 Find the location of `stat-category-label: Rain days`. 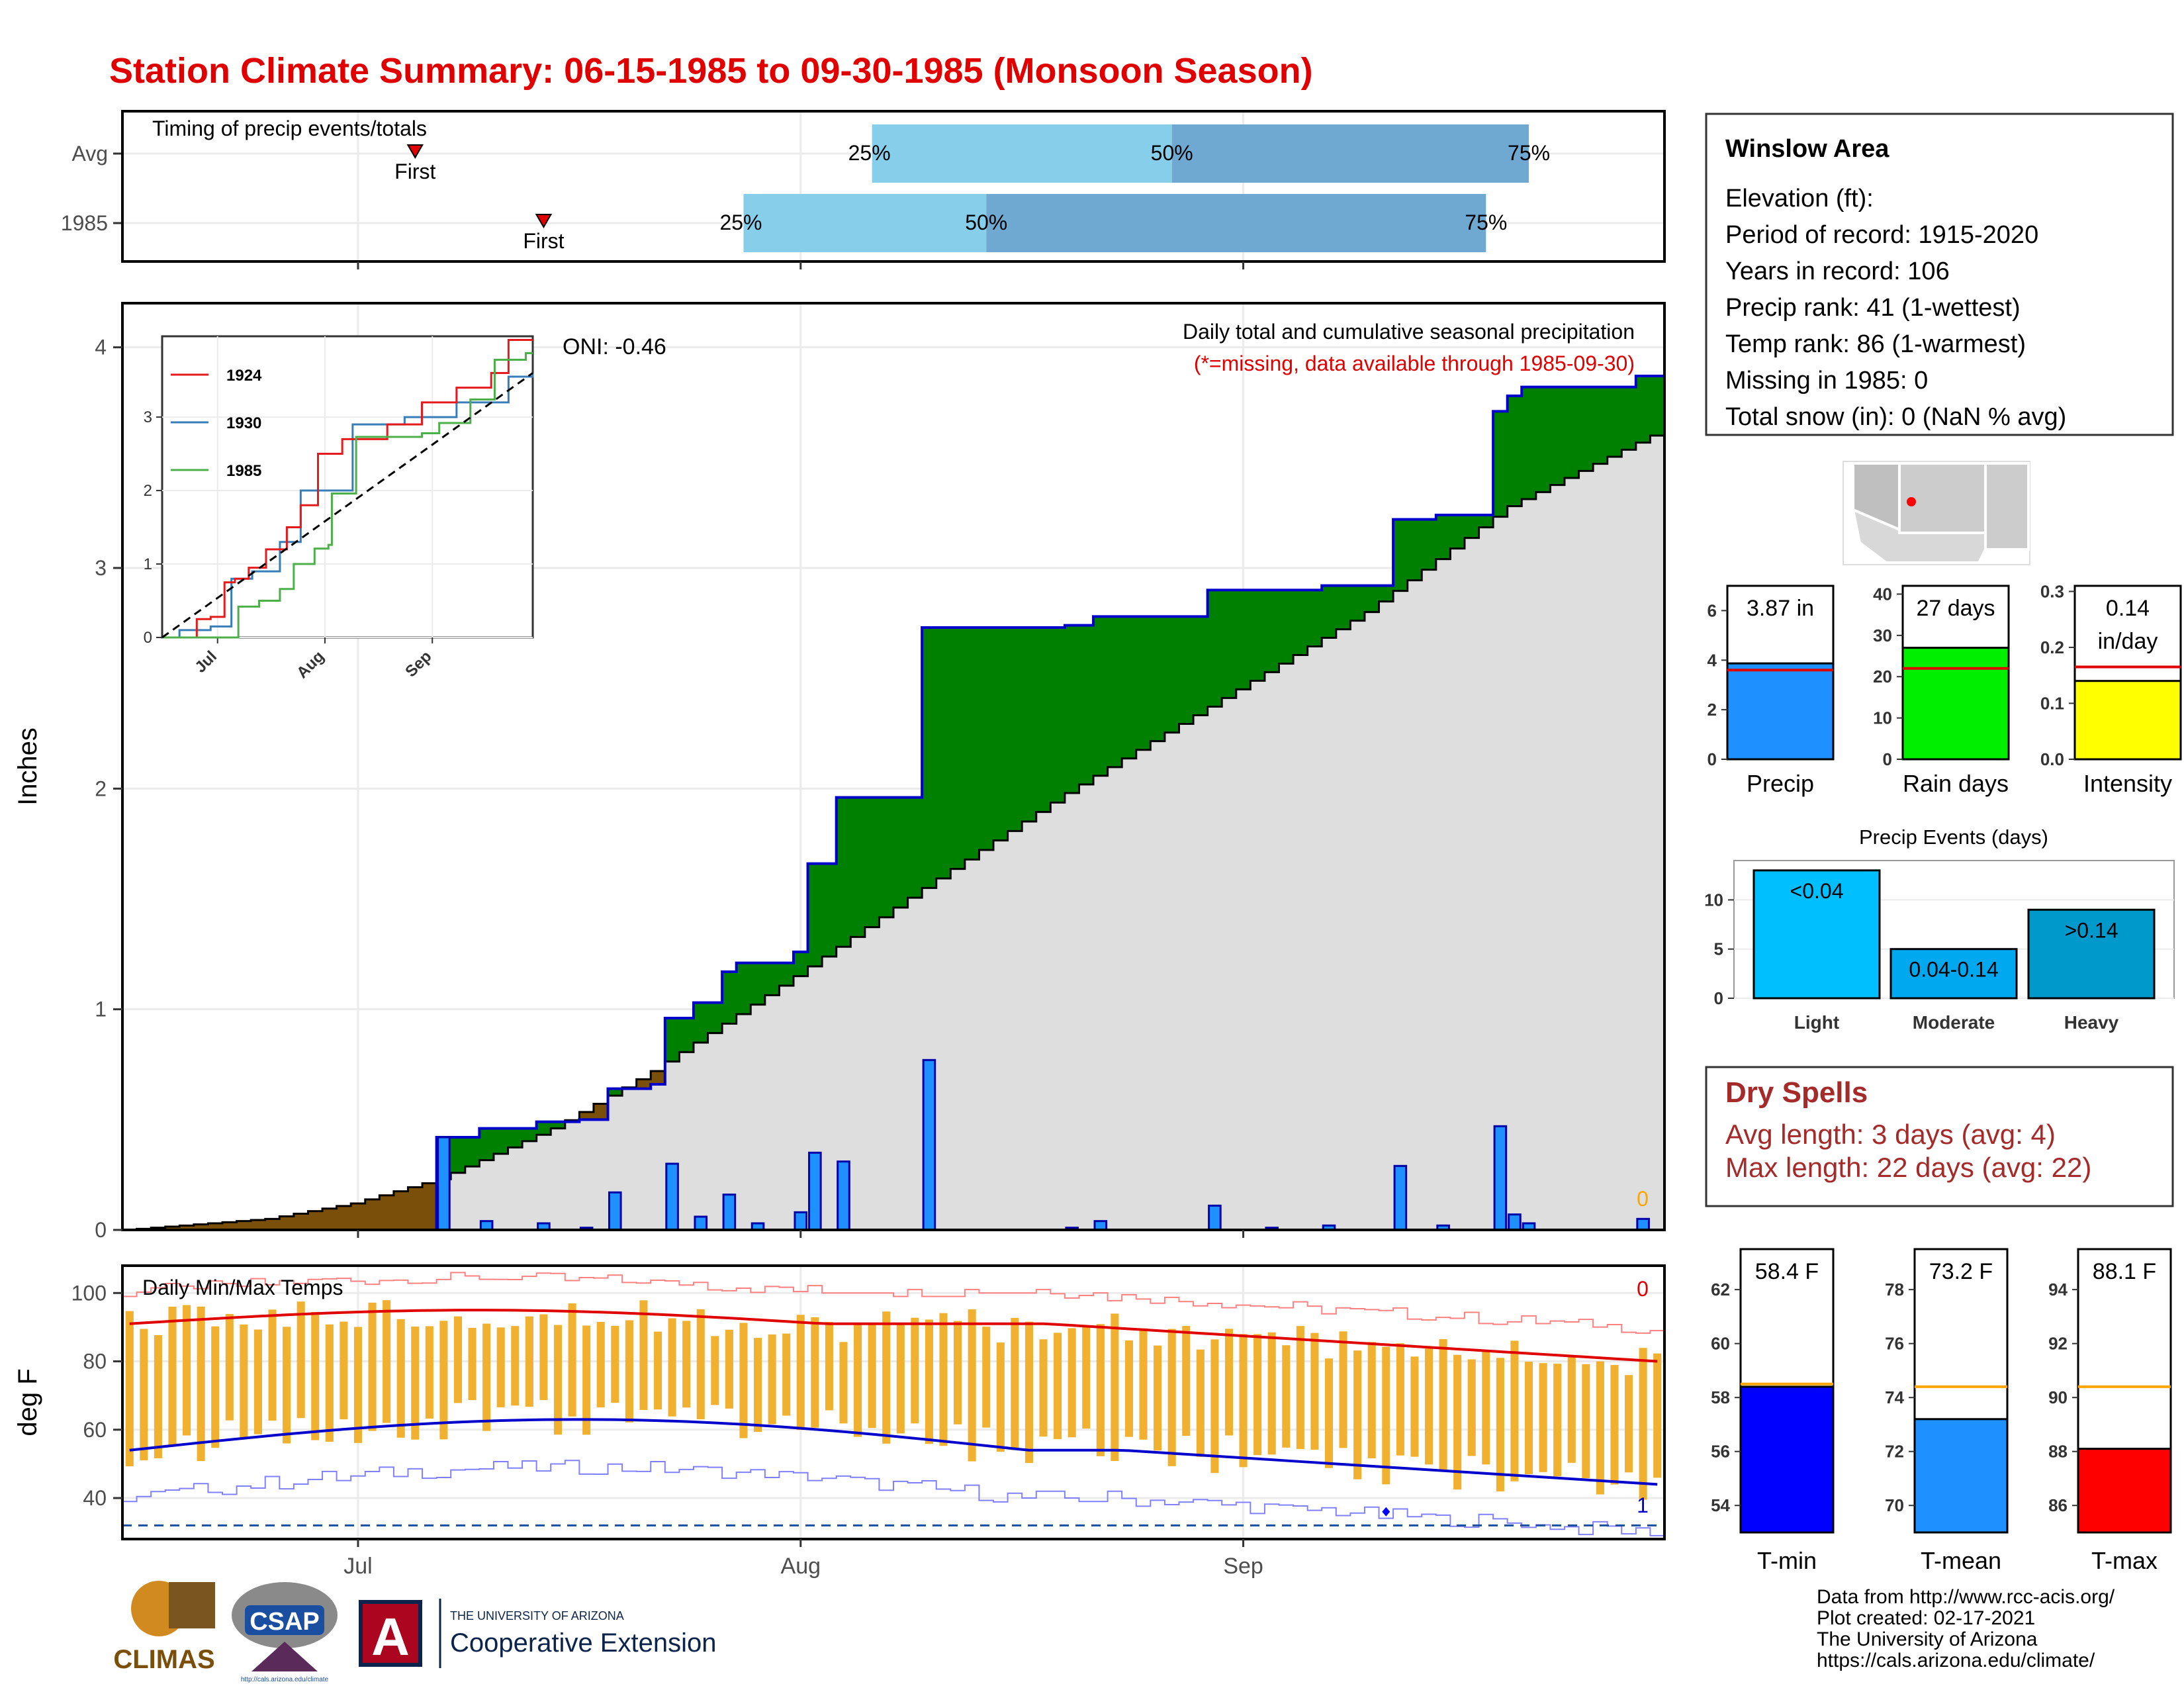

stat-category-label: Rain days is located at coordinates (1956, 783).